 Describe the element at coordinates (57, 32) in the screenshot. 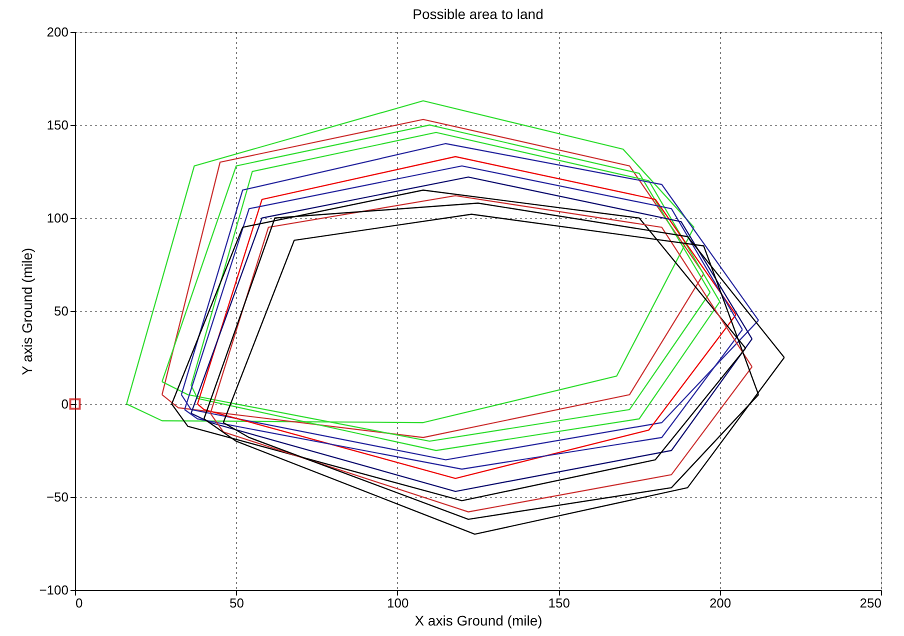

I see `y-tick-label: 200` at that location.